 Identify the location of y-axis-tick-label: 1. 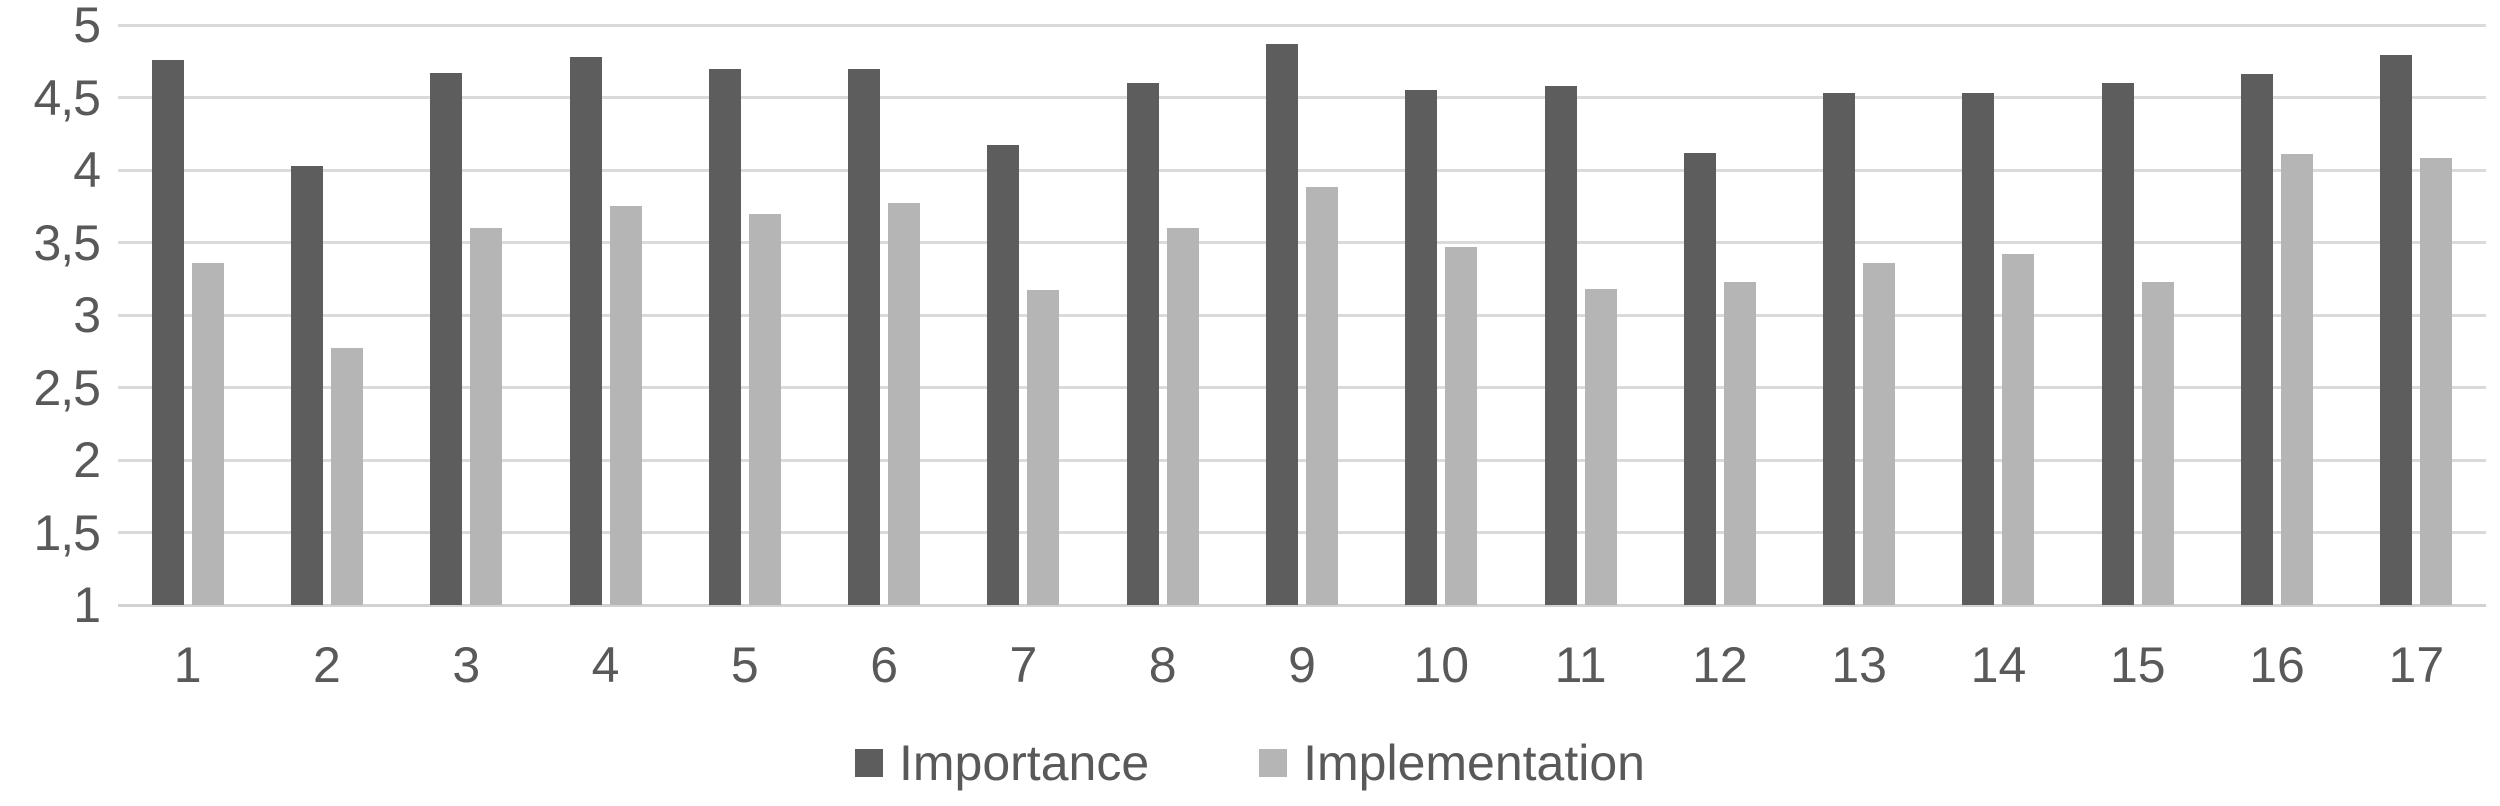
(87, 605).